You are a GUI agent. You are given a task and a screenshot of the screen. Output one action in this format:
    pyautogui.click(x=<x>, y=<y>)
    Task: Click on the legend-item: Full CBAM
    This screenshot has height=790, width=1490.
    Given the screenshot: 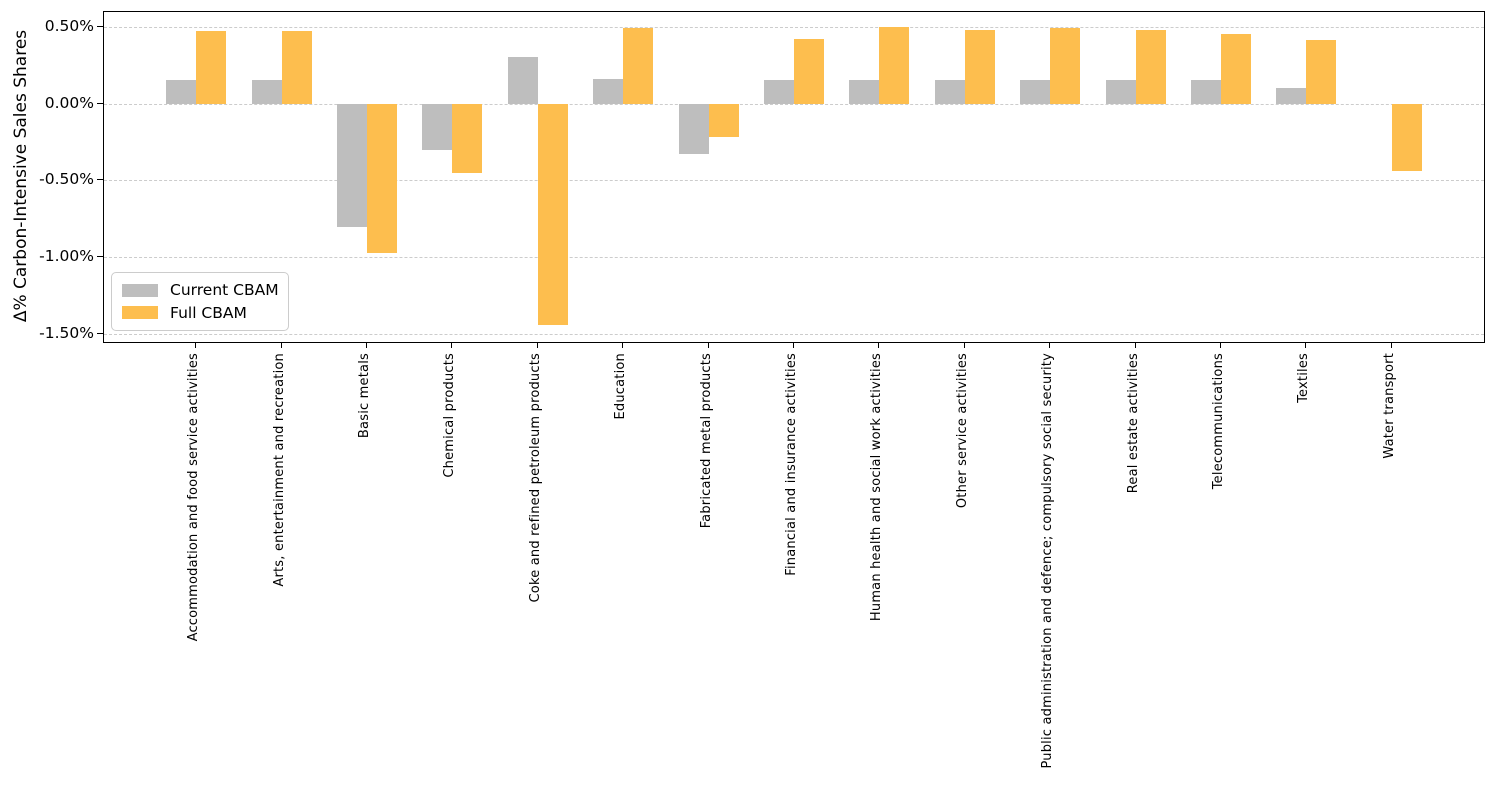 What is the action you would take?
    pyautogui.click(x=200, y=313)
    